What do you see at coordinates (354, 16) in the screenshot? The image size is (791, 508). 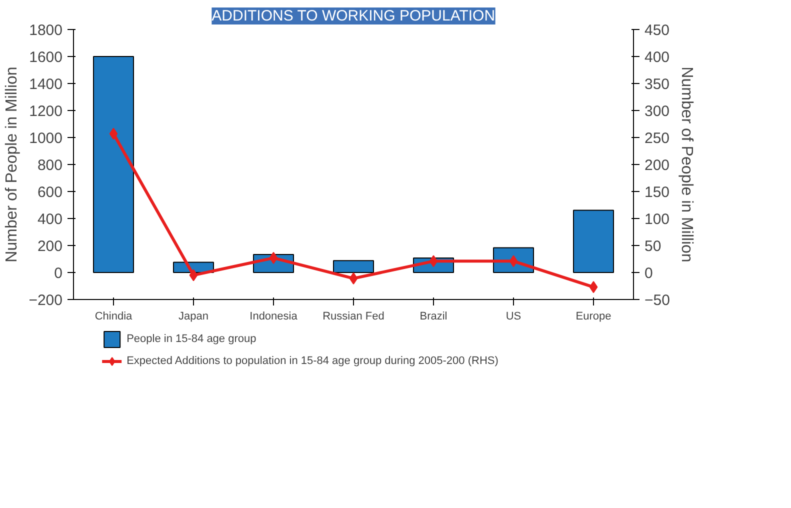 I see `chart-title: ADDITIONS TO WORKING POPULATION` at bounding box center [354, 16].